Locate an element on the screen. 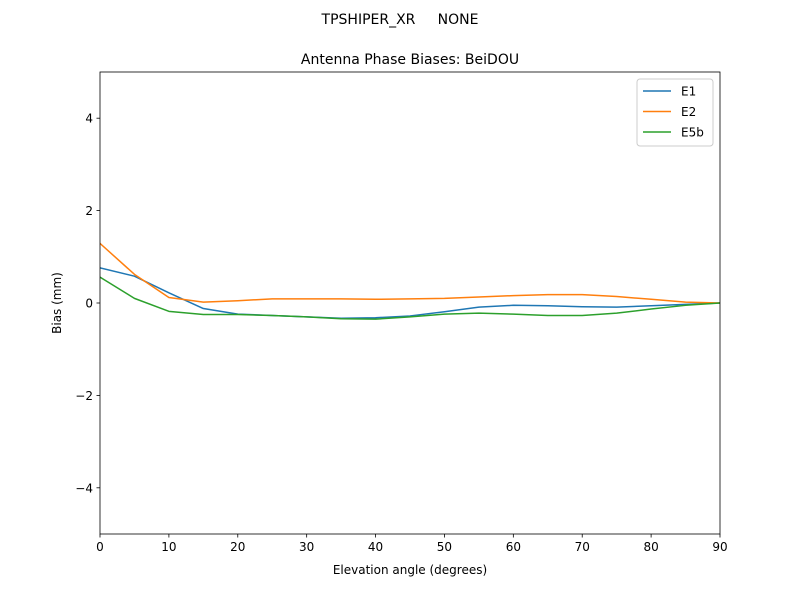 The height and width of the screenshot is (604, 800). legend-box is located at coordinates (675, 112).